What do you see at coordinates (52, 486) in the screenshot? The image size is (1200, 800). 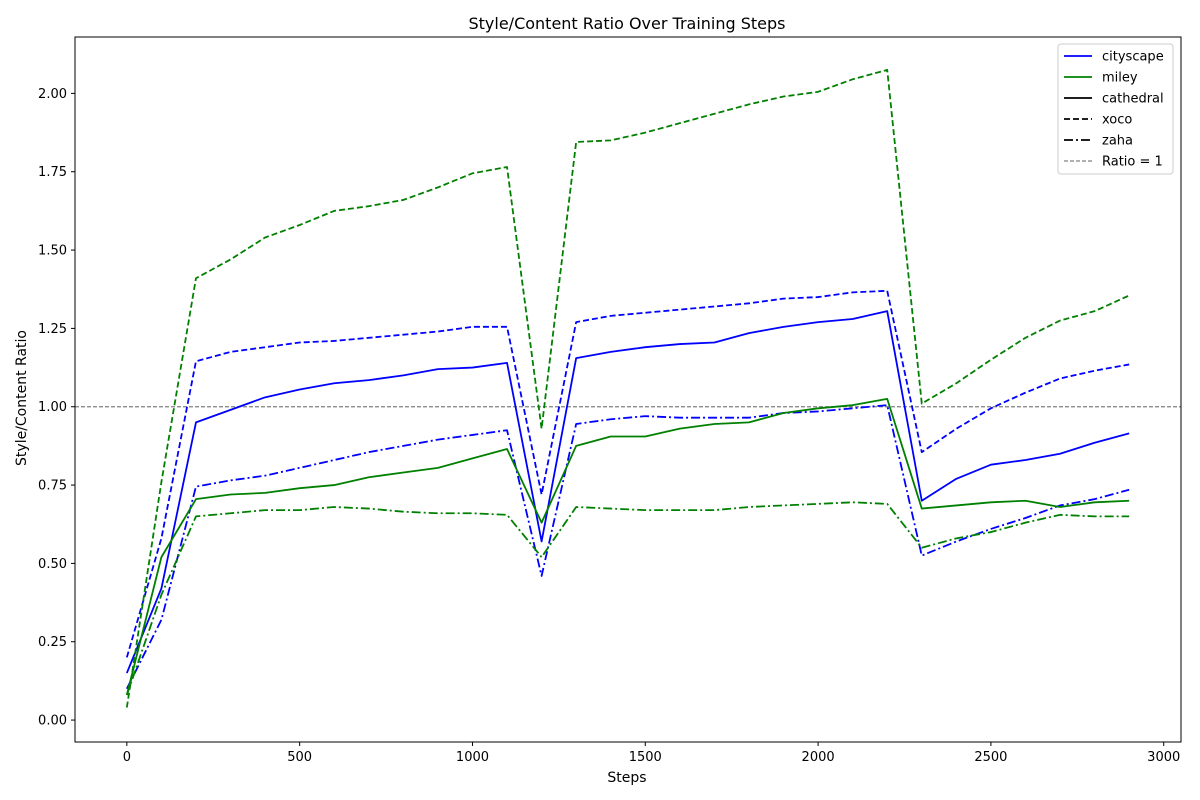 I see `y-tick-label: 0.75` at bounding box center [52, 486].